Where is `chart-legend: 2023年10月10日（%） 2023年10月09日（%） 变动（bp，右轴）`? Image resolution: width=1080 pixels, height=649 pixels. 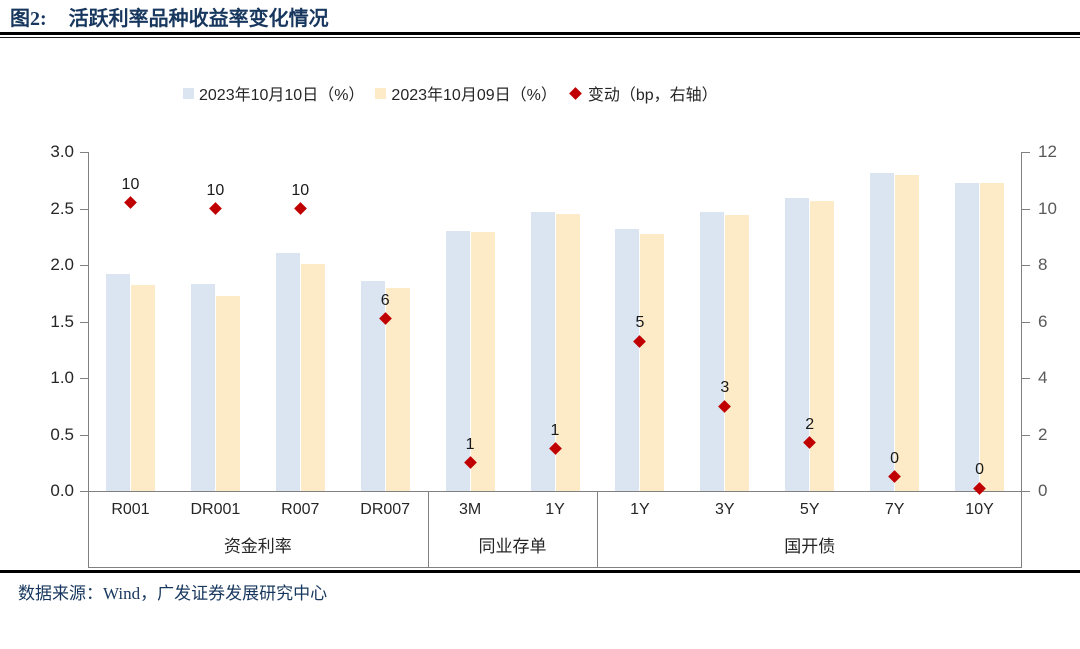
chart-legend: 2023年10月10日（%） 2023年10月09日（%） 变动（bp，右轴） is located at coordinates (450, 93).